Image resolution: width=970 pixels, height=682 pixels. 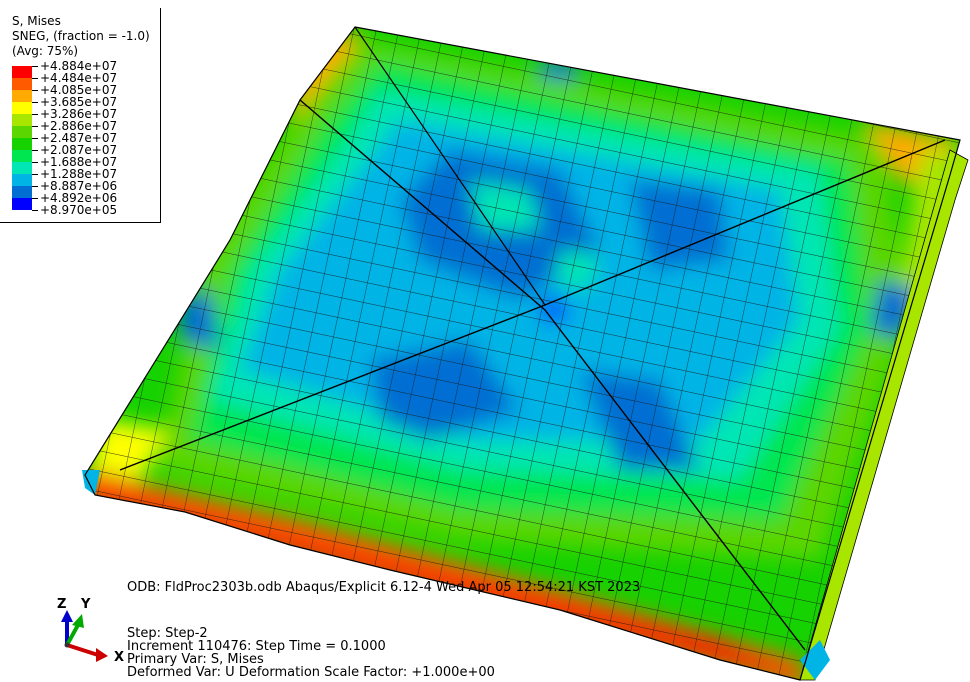 I want to click on triad-x-label: X, so click(x=119, y=657).